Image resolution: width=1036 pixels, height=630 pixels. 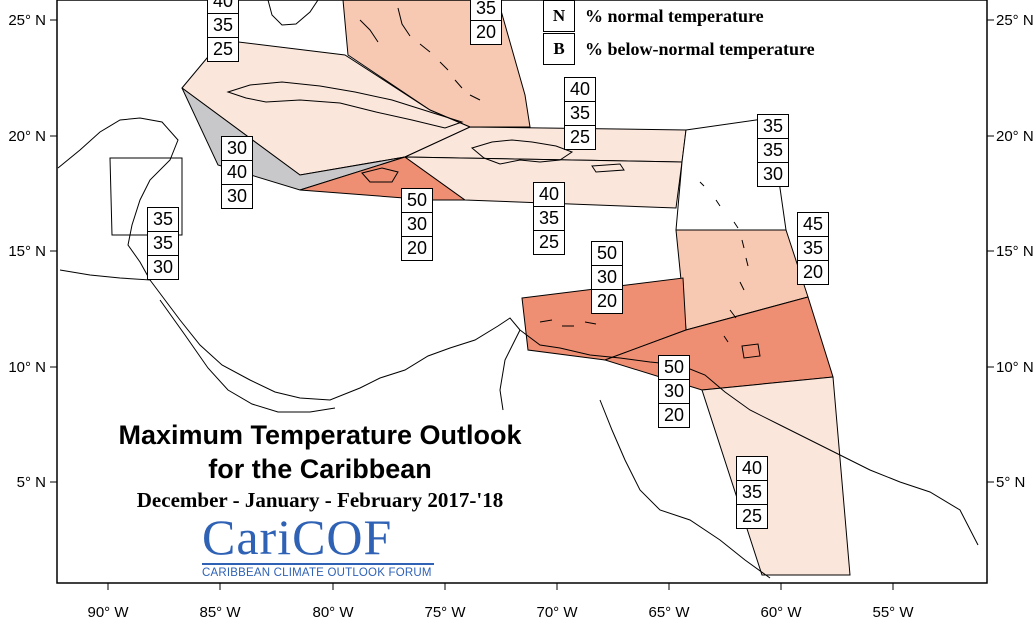 I want to click on prob-box-leeward: 45 35 20, so click(x=813, y=248).